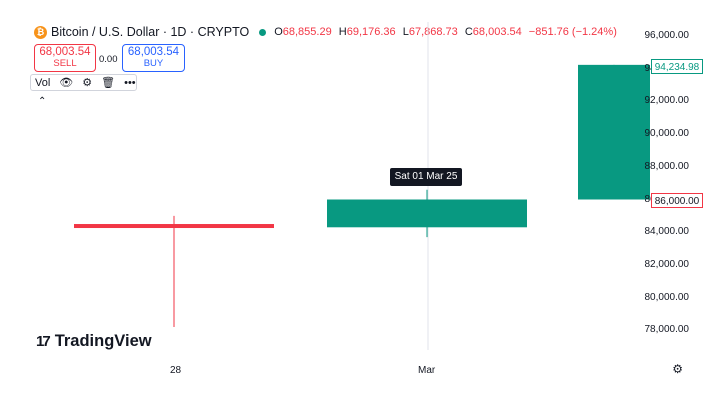 The height and width of the screenshot is (403, 705). I want to click on volume-label: Vol, so click(43, 82).